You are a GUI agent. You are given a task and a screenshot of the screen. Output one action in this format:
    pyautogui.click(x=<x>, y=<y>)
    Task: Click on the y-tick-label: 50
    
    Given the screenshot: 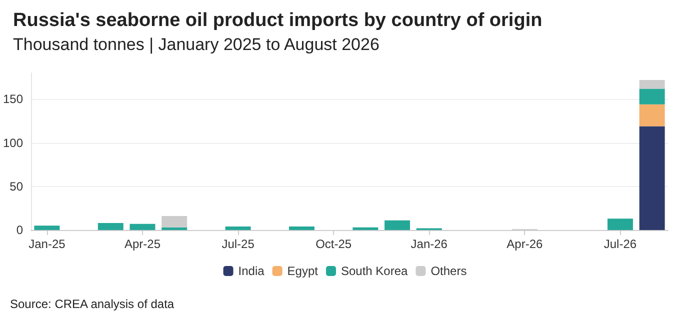 What is the action you would take?
    pyautogui.click(x=17, y=186)
    